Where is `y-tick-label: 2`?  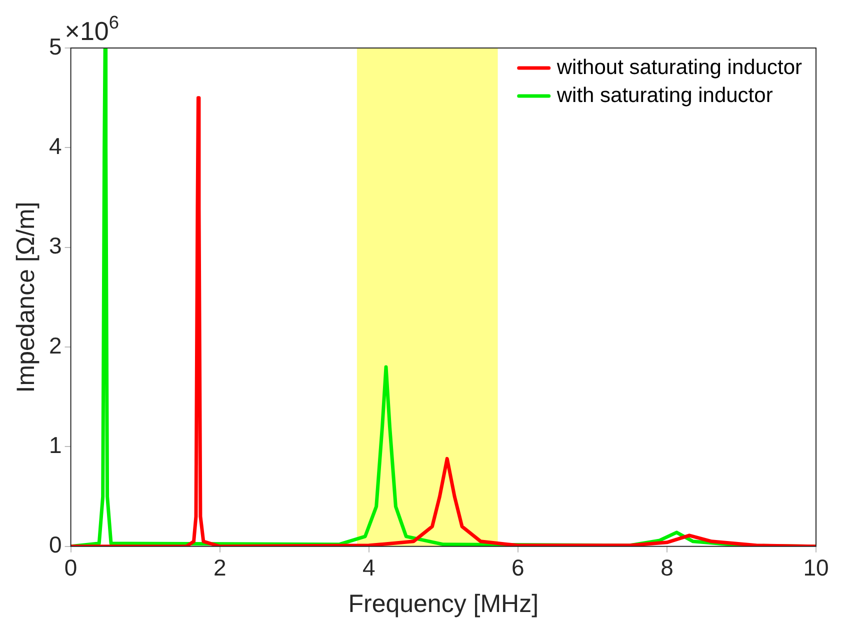
y-tick-label: 2 is located at coordinates (55, 345).